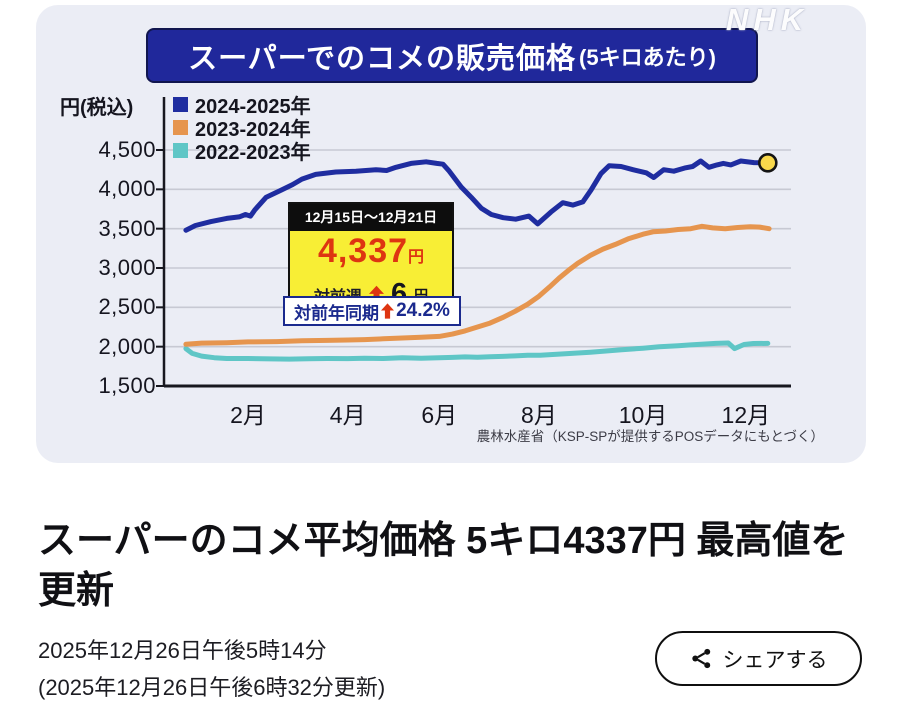 The width and height of the screenshot is (900, 702). What do you see at coordinates (768, 163) in the screenshot?
I see `latest-price-dot` at bounding box center [768, 163].